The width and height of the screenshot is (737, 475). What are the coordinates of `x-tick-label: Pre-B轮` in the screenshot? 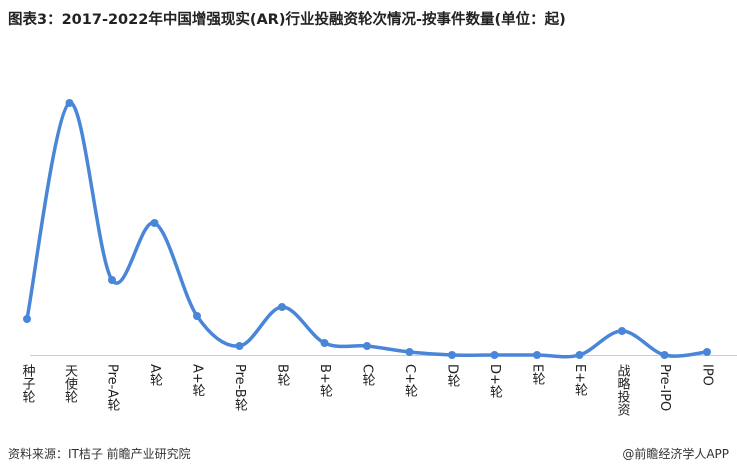 It's located at (240, 388).